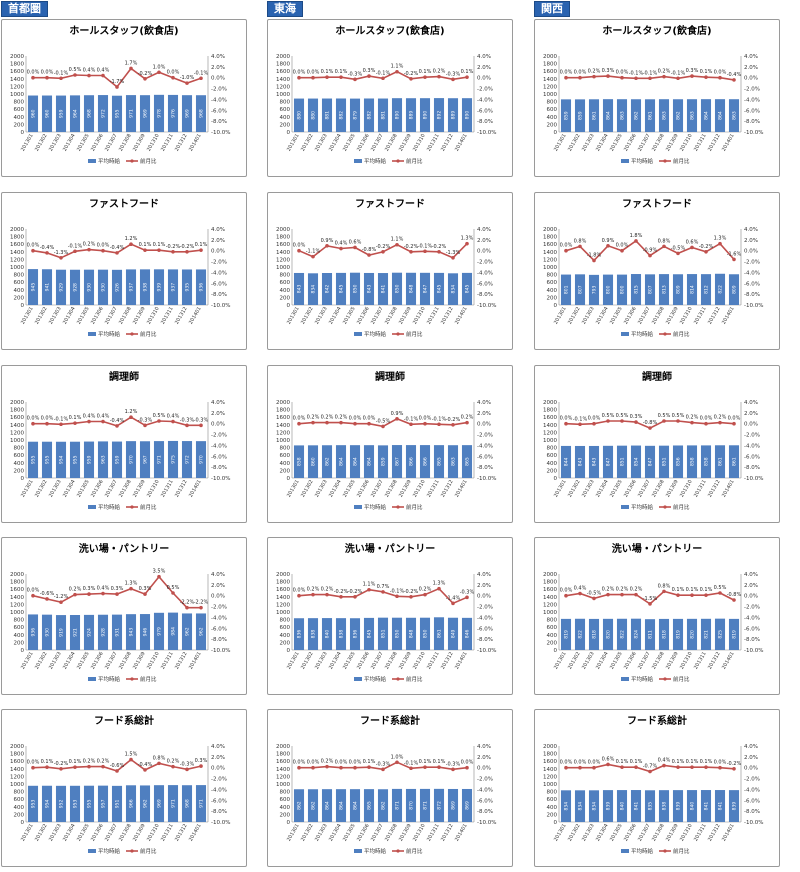  Describe the element at coordinates (349, 143) in the screenshot. I see `x-tick-label: 201305` at that location.